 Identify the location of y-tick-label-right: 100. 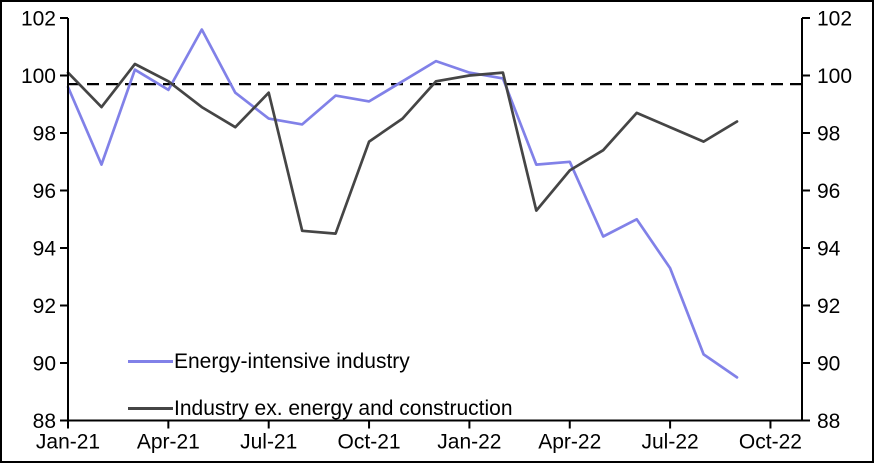
(834, 76).